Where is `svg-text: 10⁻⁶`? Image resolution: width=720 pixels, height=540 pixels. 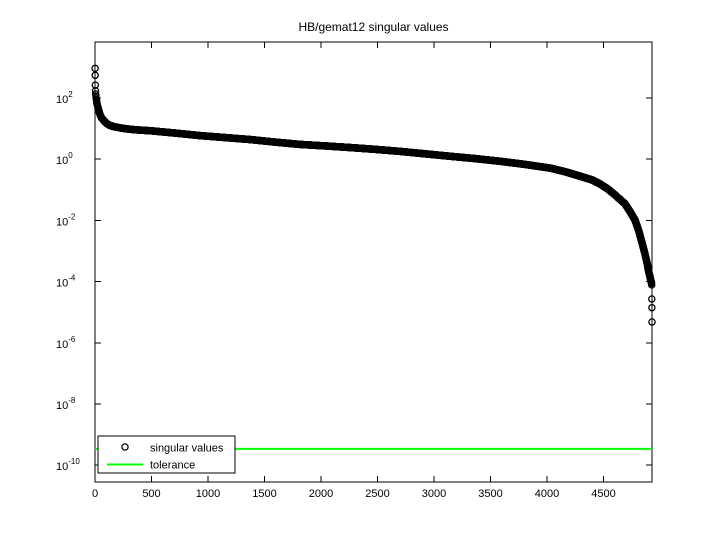 svg-text: 10⁻⁶ is located at coordinates (66, 343).